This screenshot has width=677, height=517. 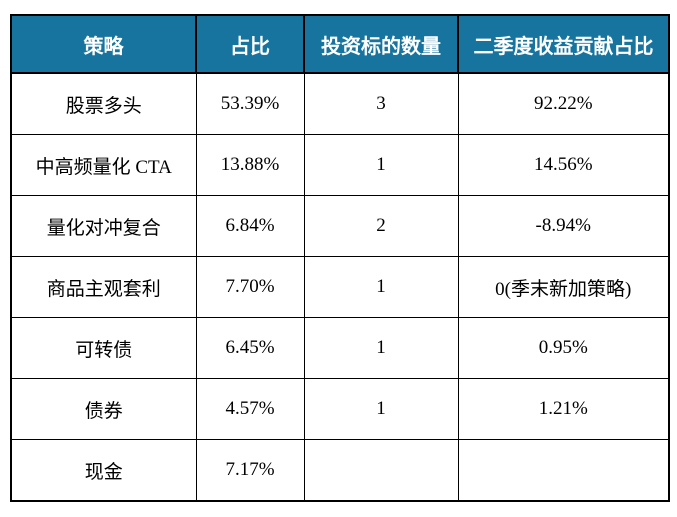 What do you see at coordinates (103, 470) in the screenshot?
I see `cell-strategy: 现金` at bounding box center [103, 470].